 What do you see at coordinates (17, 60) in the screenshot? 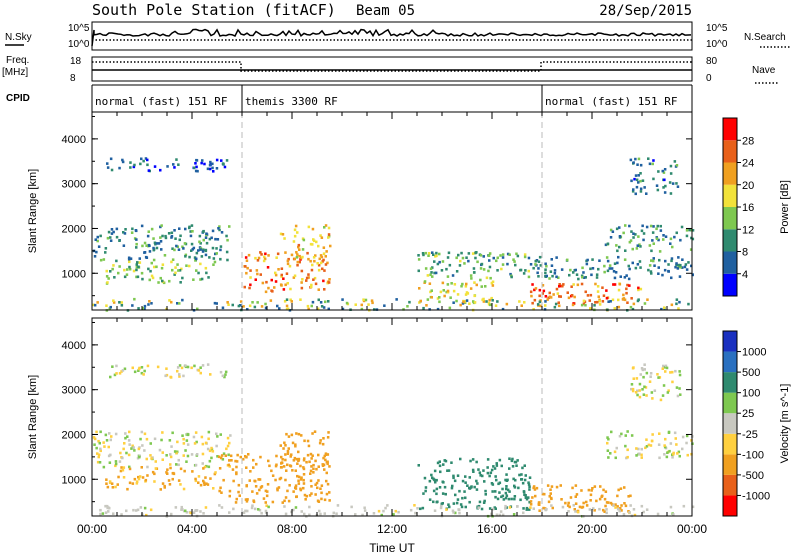
I see `freq-label: Freq.` at bounding box center [17, 60].